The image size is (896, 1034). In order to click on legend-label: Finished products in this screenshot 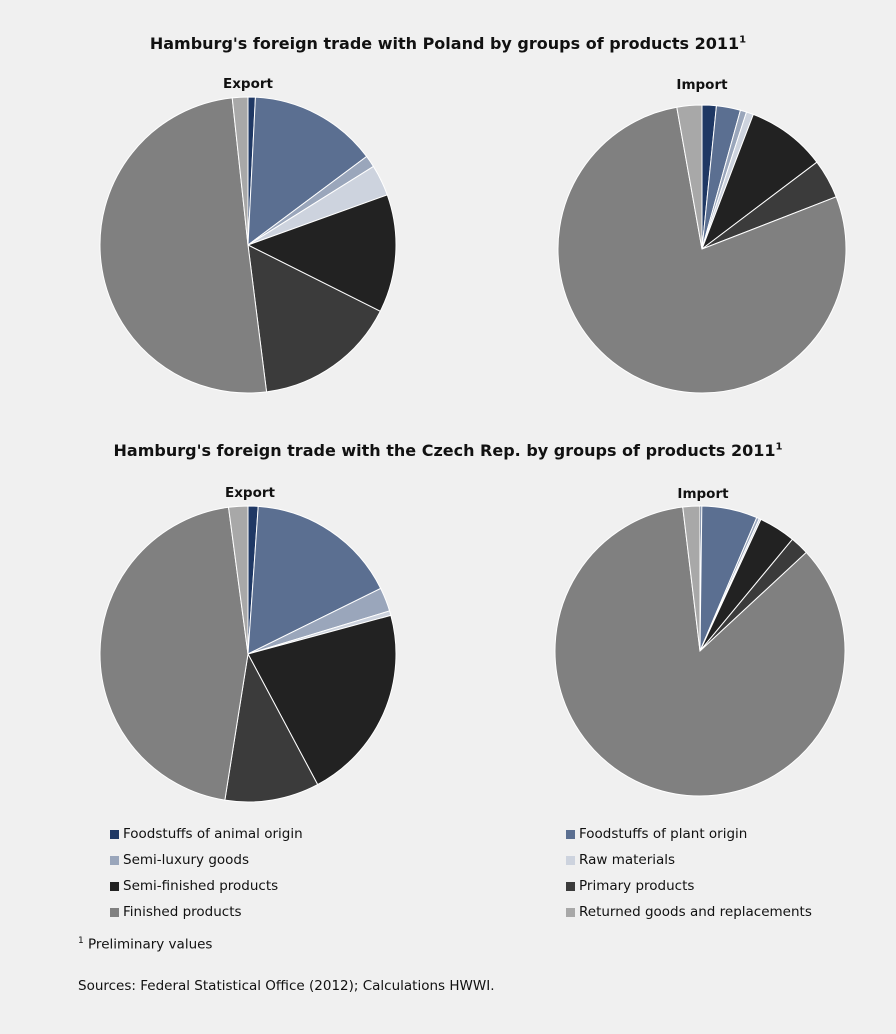, I will do `click(182, 912)`.